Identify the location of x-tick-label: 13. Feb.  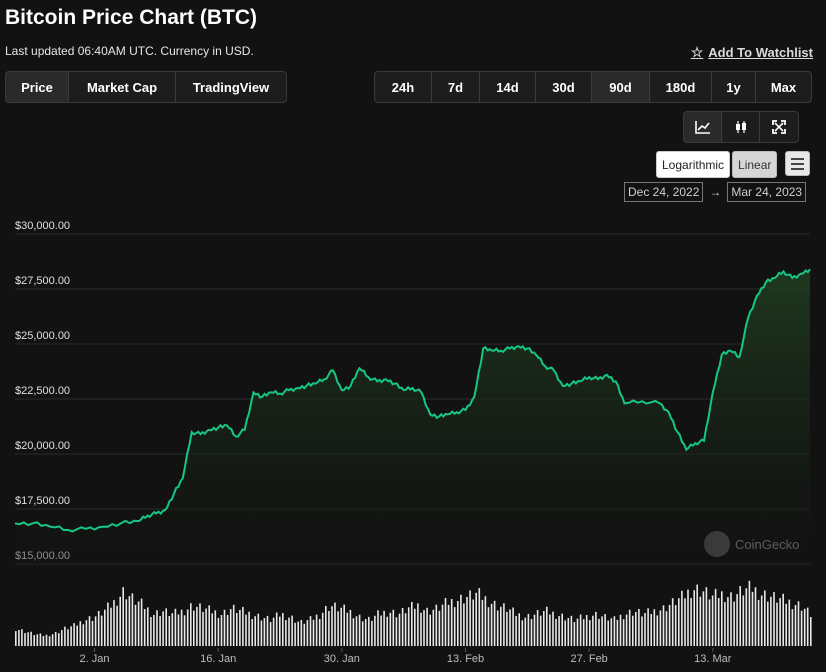
(465, 659).